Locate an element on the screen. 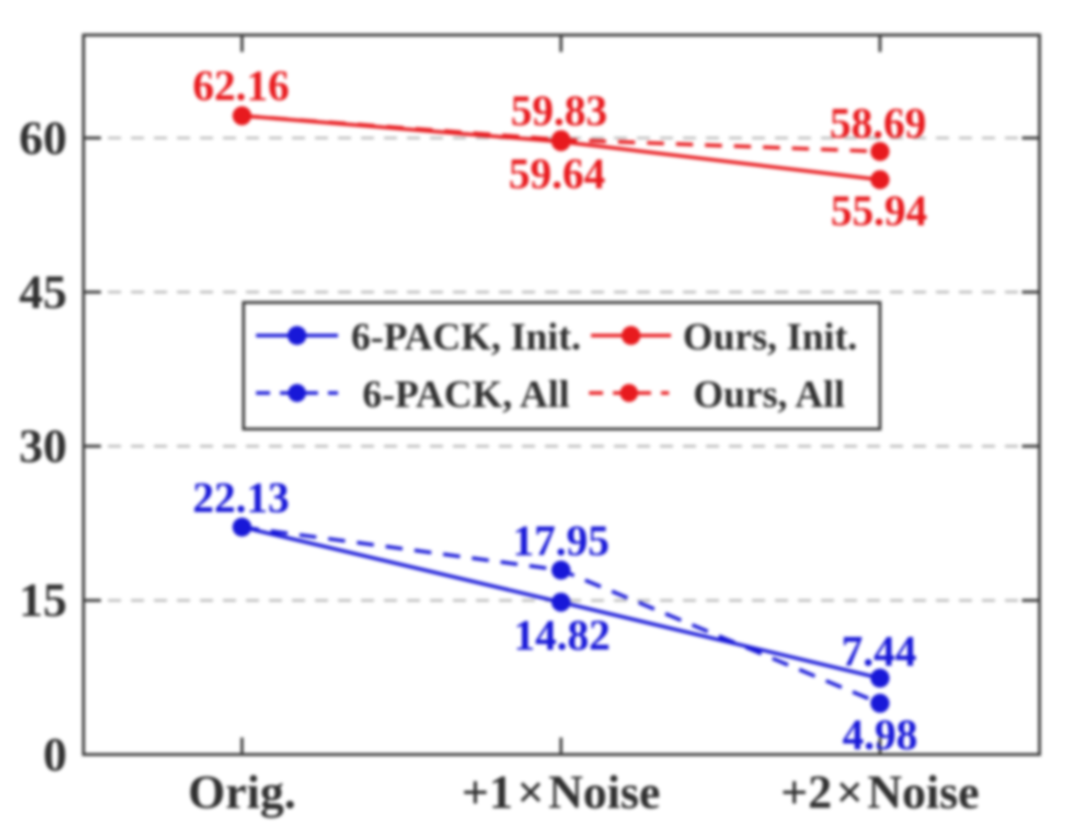  svg-text: +2 × Noise is located at coordinates (880, 792).